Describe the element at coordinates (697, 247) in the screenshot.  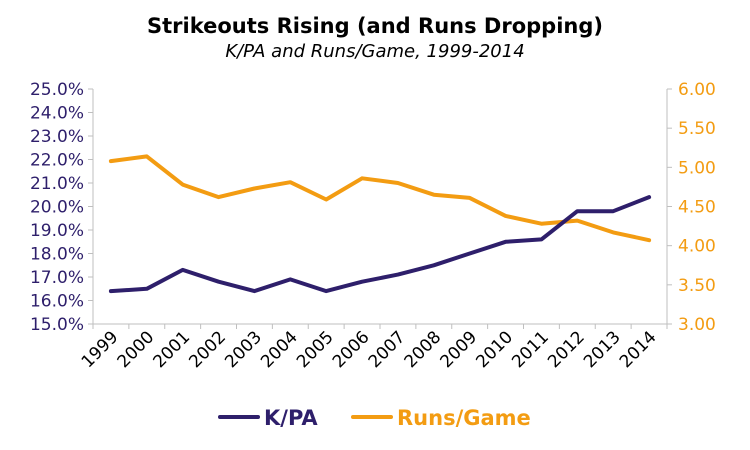
I see `right-tick-label: 4.00` at that location.